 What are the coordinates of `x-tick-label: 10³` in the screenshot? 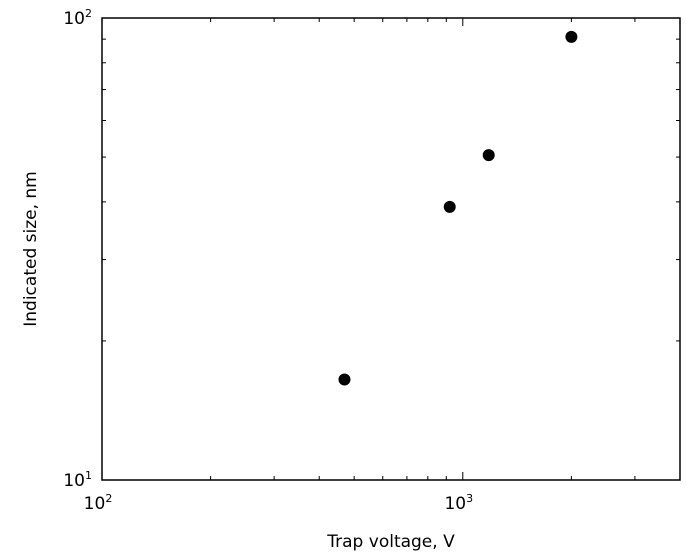 It's located at (458, 503).